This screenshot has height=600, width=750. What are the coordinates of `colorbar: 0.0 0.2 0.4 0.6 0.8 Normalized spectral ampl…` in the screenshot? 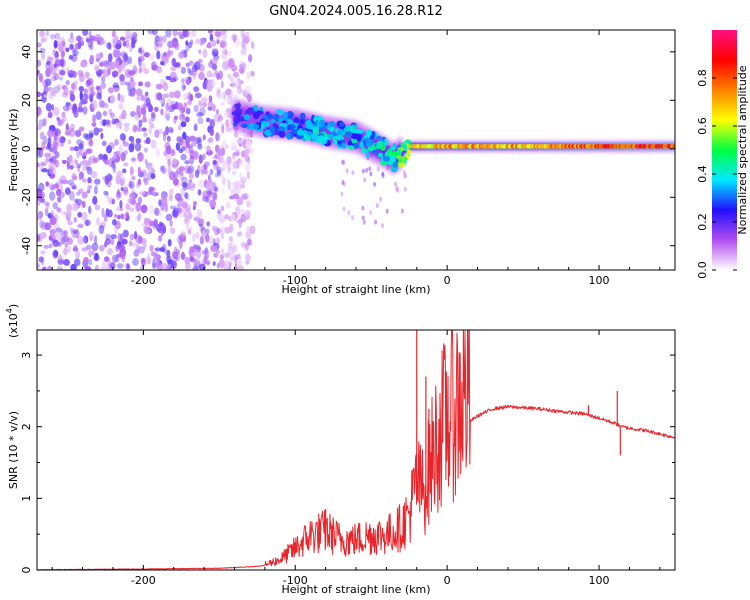 It's located at (722, 154).